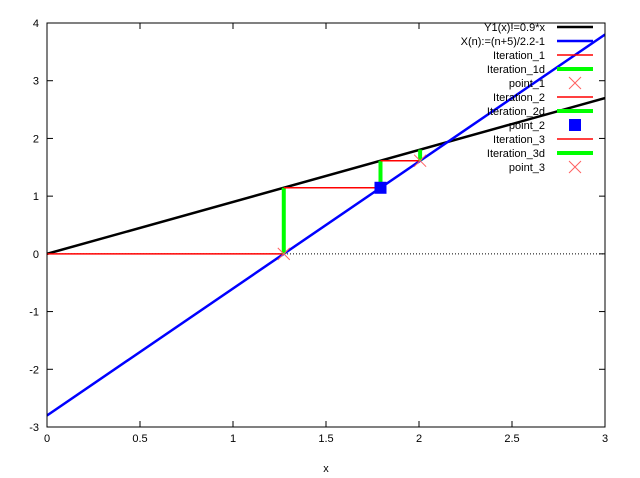 This screenshot has height=478, width=640. Describe the element at coordinates (325, 439) in the screenshot. I see `x-tick-label: 1.5` at that location.